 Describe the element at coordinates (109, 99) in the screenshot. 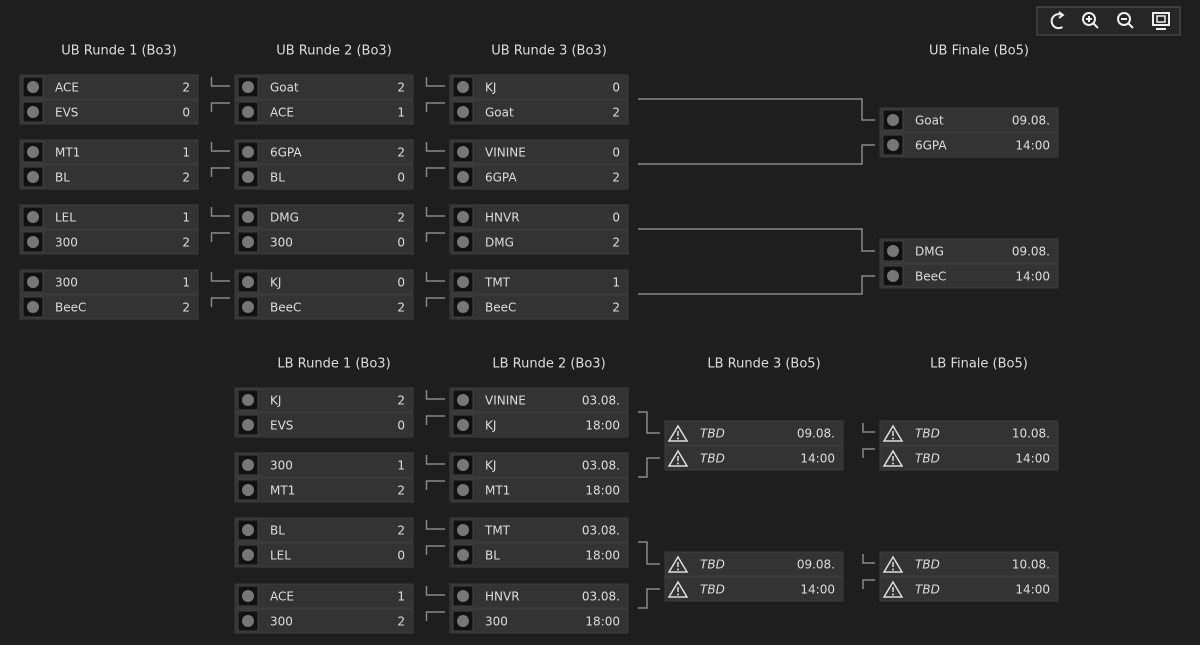

I see `match: ACE 2 EVS 0` at that location.